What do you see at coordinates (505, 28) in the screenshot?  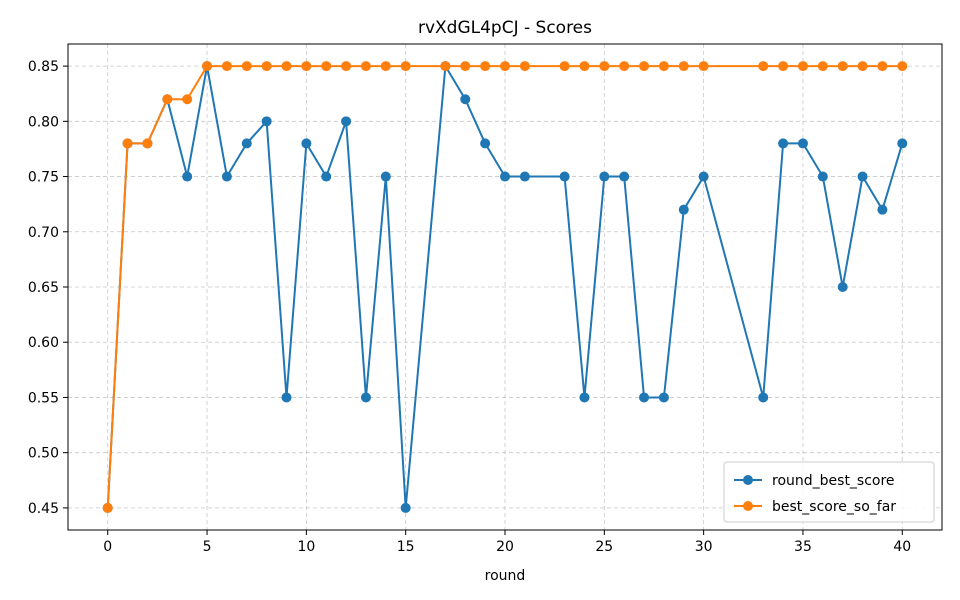 I see `chart-title: rvXdGL4pCJ - Scores` at bounding box center [505, 28].